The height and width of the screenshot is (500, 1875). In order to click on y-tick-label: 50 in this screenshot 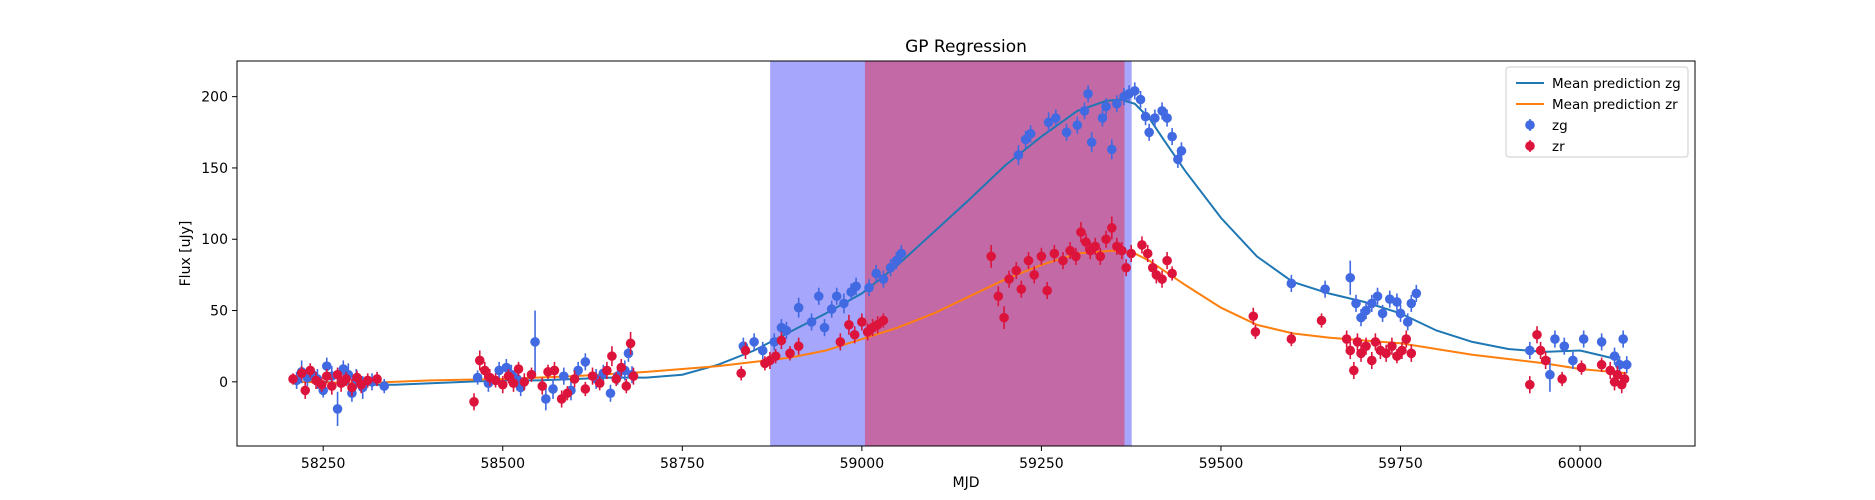, I will do `click(219, 312)`.